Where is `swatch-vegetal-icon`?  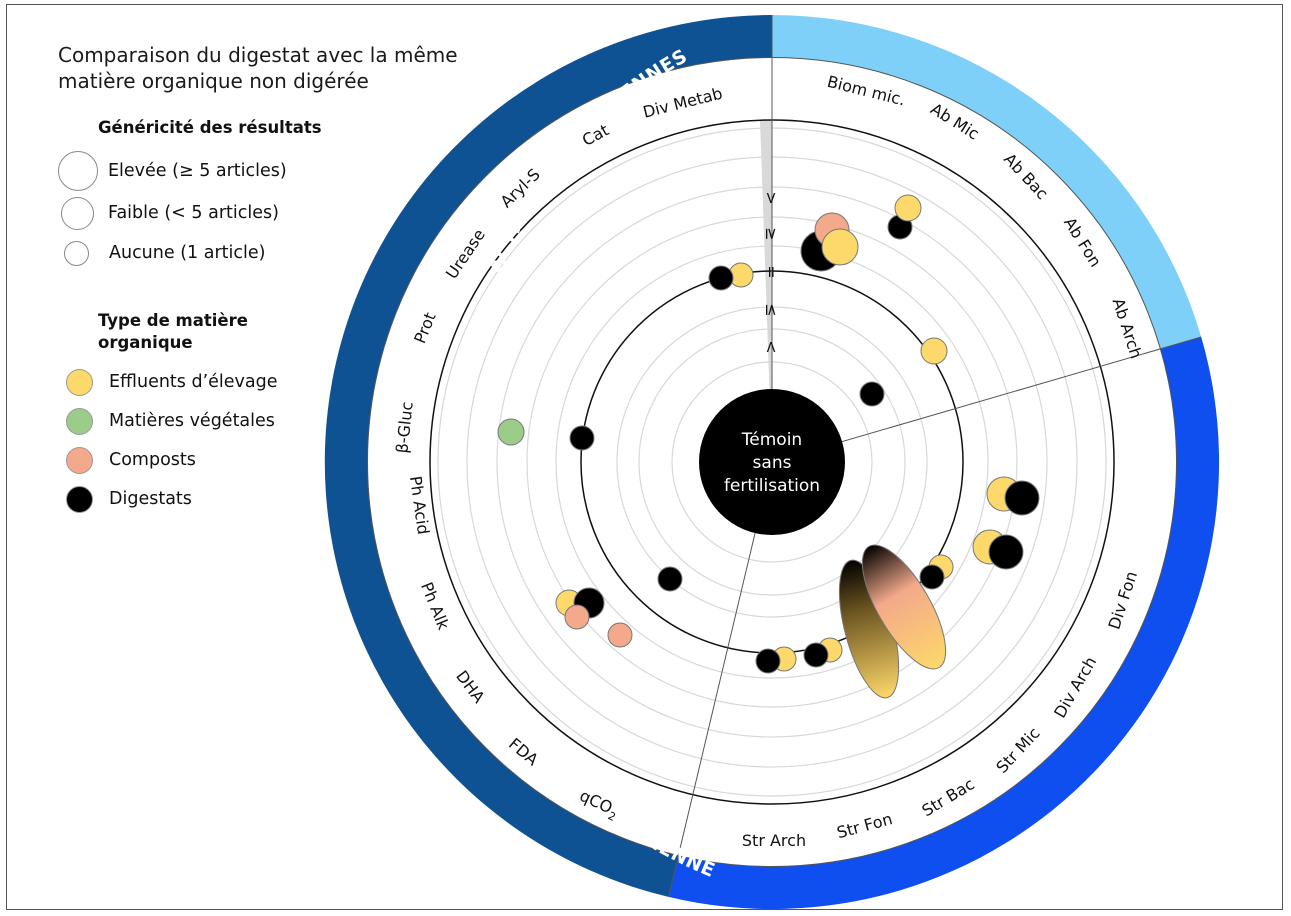
swatch-vegetal-icon is located at coordinates (79, 421).